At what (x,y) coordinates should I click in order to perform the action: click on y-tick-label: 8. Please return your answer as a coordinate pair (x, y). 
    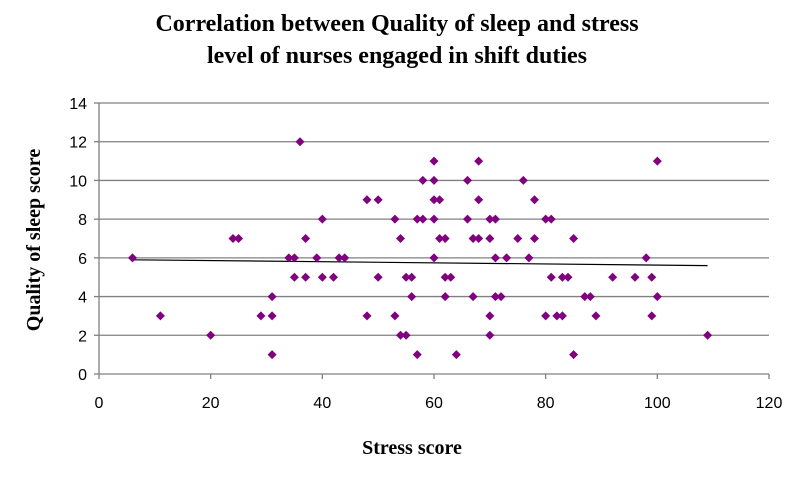
    Looking at the image, I should click on (82, 220).